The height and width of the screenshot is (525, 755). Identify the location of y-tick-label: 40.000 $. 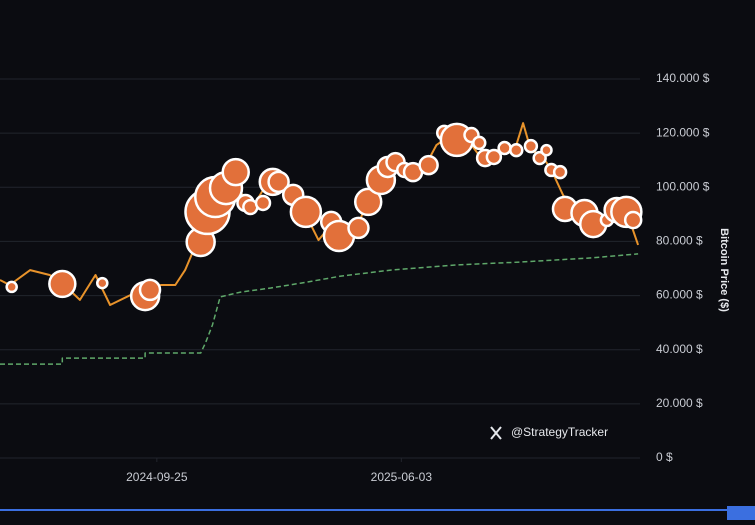
(679, 349).